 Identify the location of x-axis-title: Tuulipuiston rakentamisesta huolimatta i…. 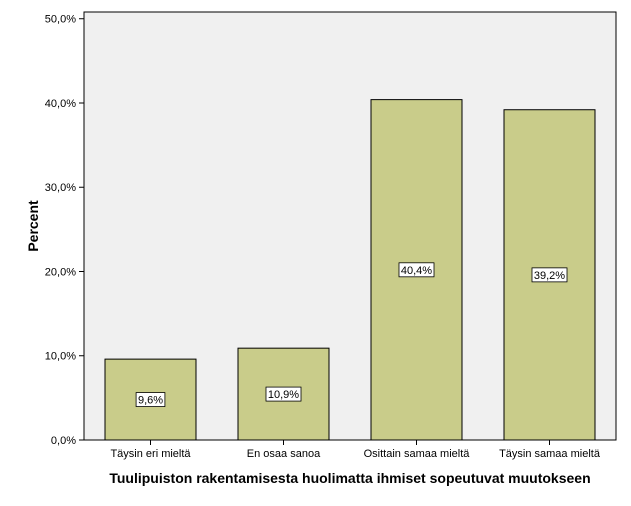
(349, 478).